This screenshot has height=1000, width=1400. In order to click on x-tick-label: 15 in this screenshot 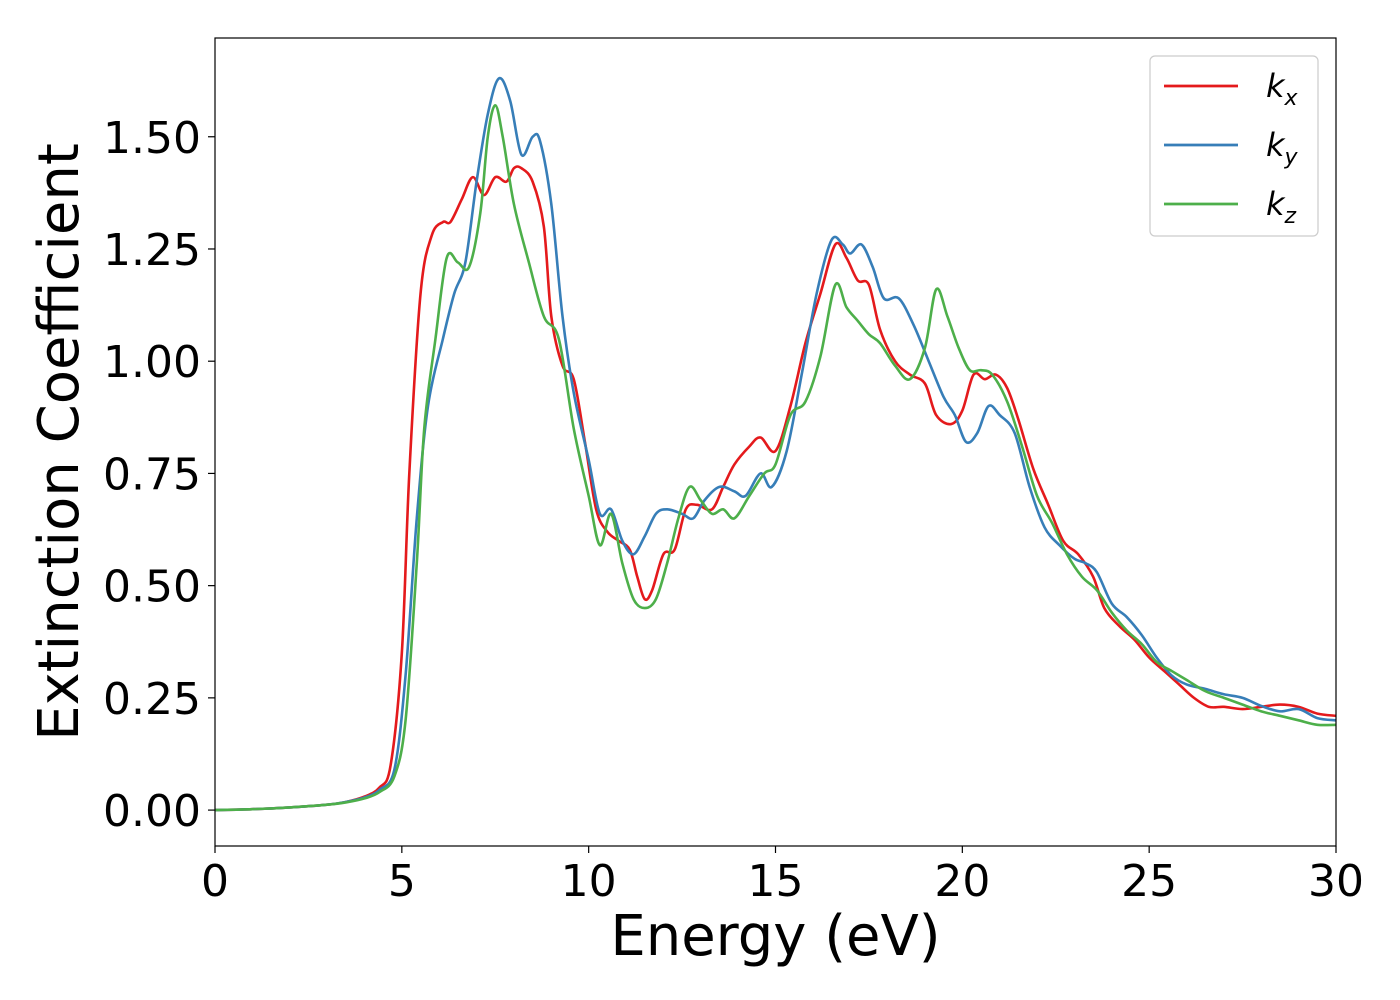, I will do `click(776, 881)`.